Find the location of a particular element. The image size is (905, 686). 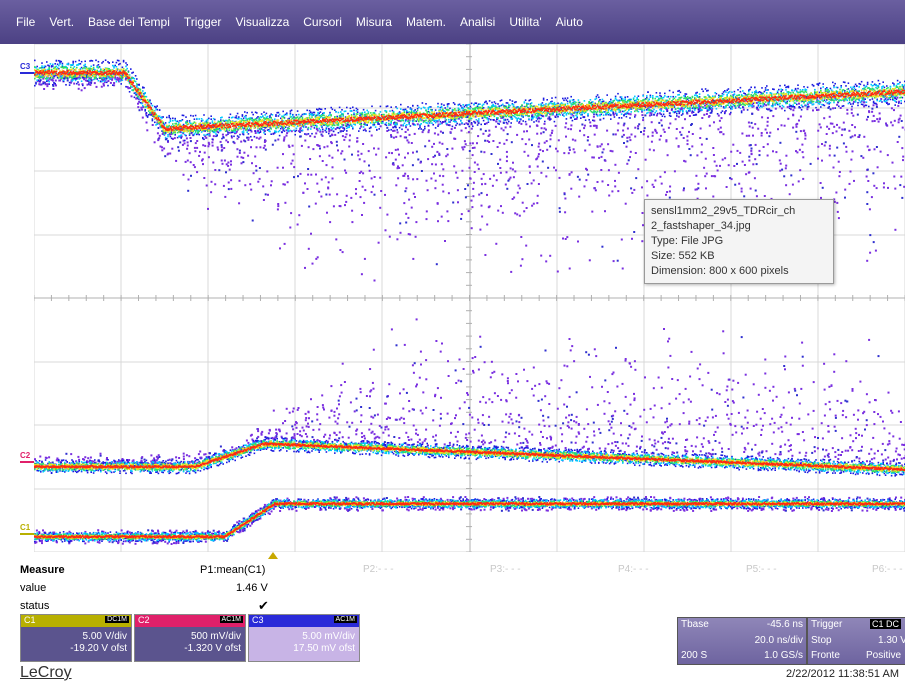

channel-name: C2 is located at coordinates (144, 620).